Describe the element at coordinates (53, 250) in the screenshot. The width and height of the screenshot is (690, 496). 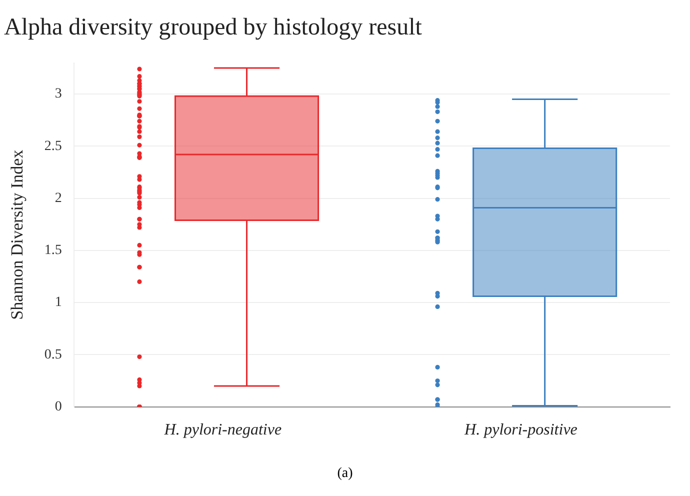
I see `y-tick-label: 1.5` at that location.